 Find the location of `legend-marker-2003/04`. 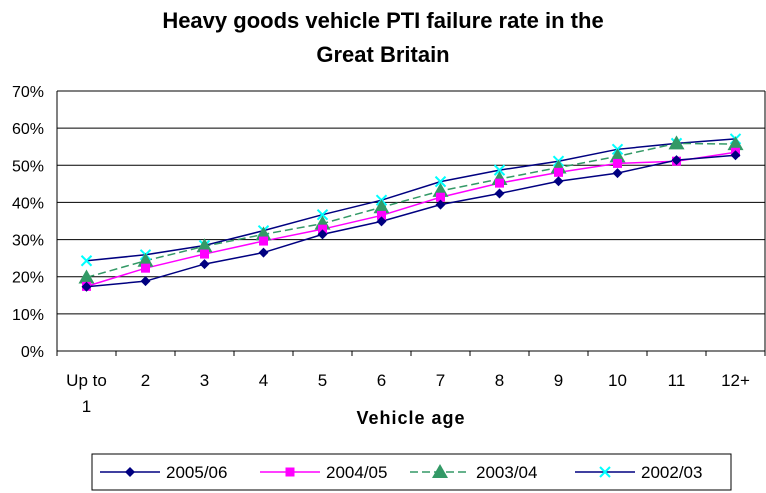

legend-marker-2003/04 is located at coordinates (440, 471).